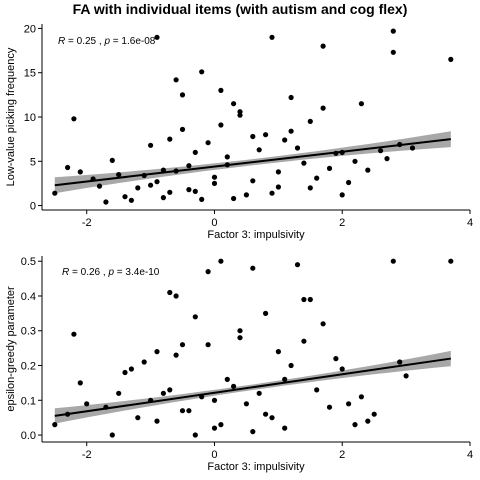 This screenshot has height=480, width=480. What do you see at coordinates (87, 41) in the screenshot?
I see `r-value: 0.25` at bounding box center [87, 41].